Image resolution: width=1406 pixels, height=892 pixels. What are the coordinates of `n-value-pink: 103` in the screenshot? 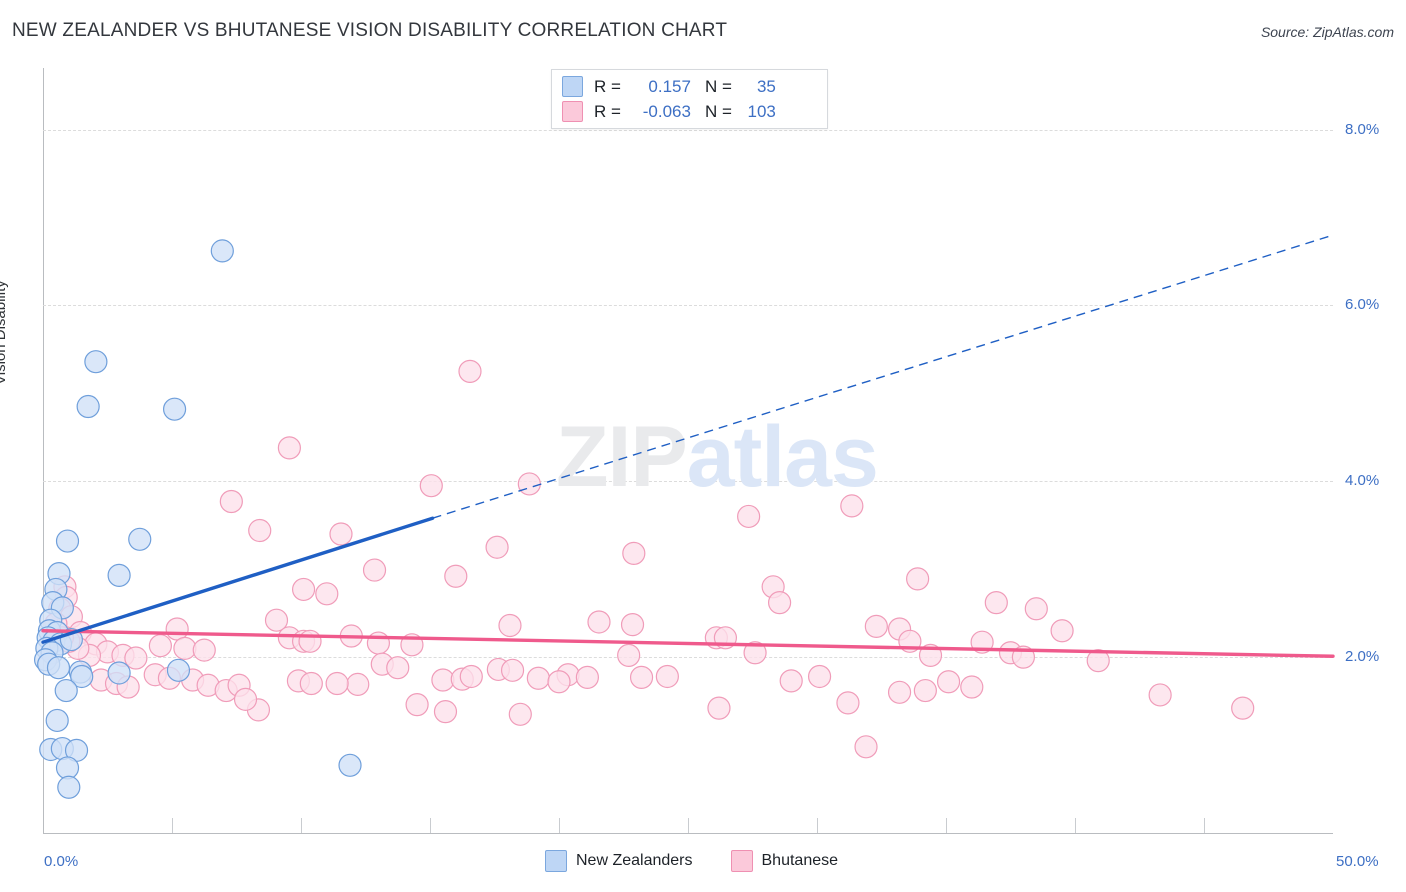 It's located at (761, 111).